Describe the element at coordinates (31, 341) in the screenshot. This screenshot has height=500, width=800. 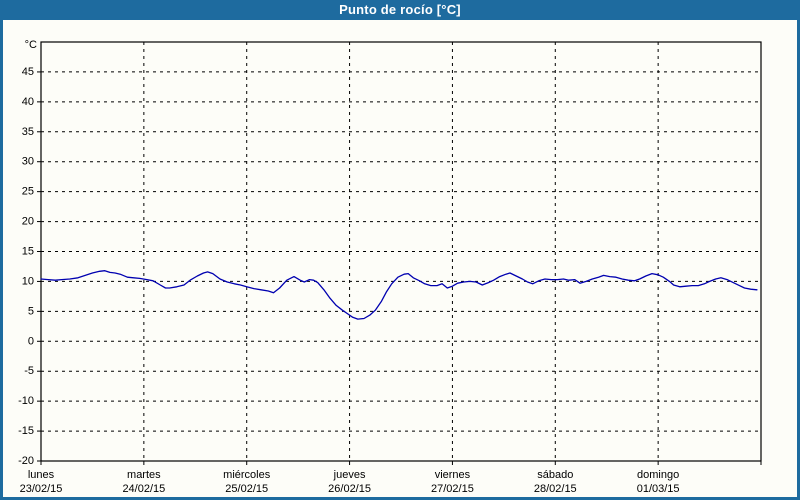
I see `y-tick-label: 0` at that location.